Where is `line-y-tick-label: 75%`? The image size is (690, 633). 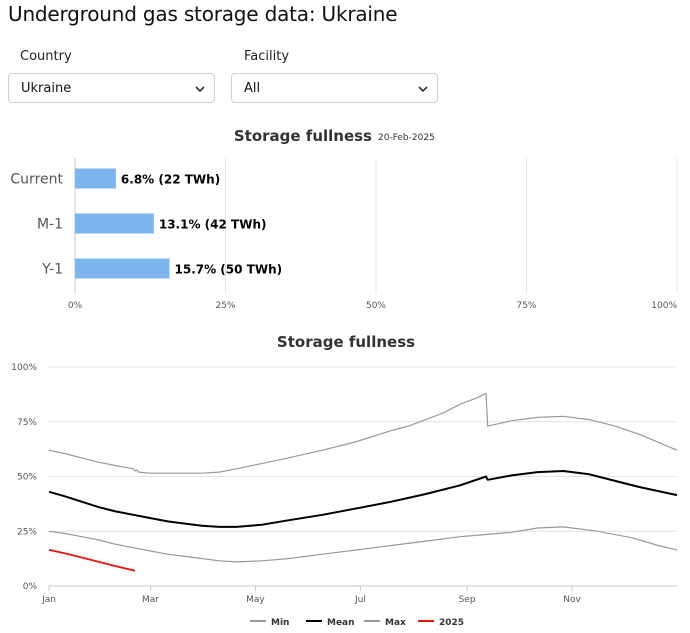
line-y-tick-label: 75% is located at coordinates (27, 423).